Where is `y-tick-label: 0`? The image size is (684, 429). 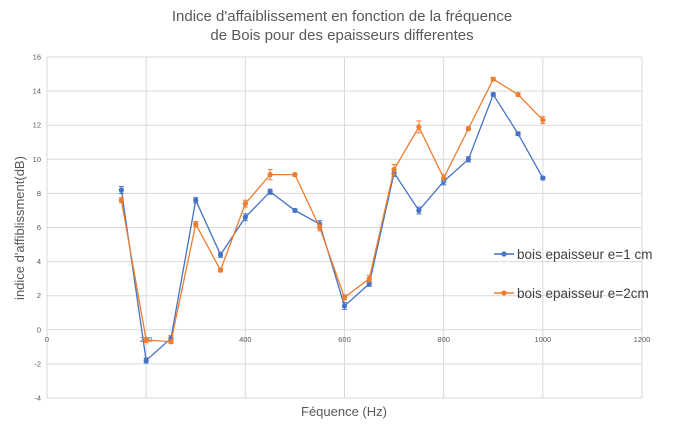
y-tick-label: 0 is located at coordinates (39, 329).